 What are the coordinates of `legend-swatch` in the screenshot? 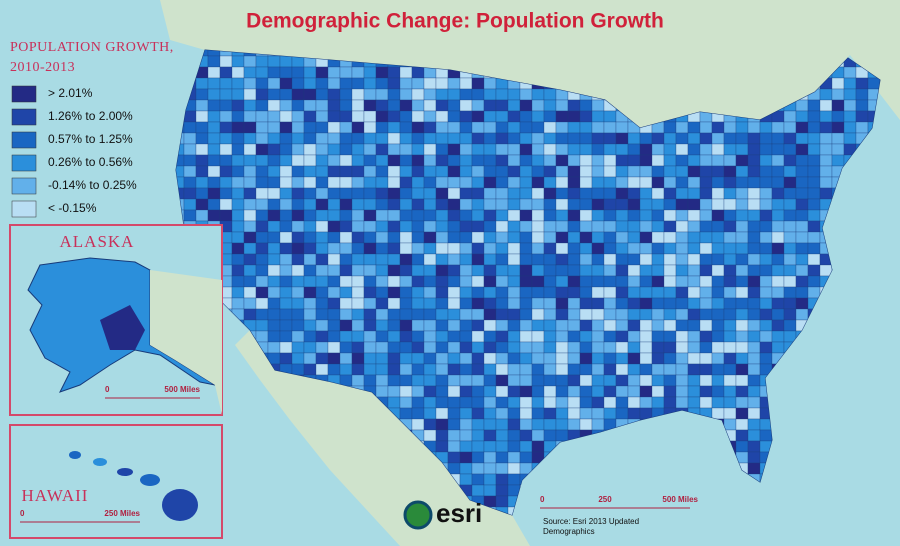 It's located at (24, 186).